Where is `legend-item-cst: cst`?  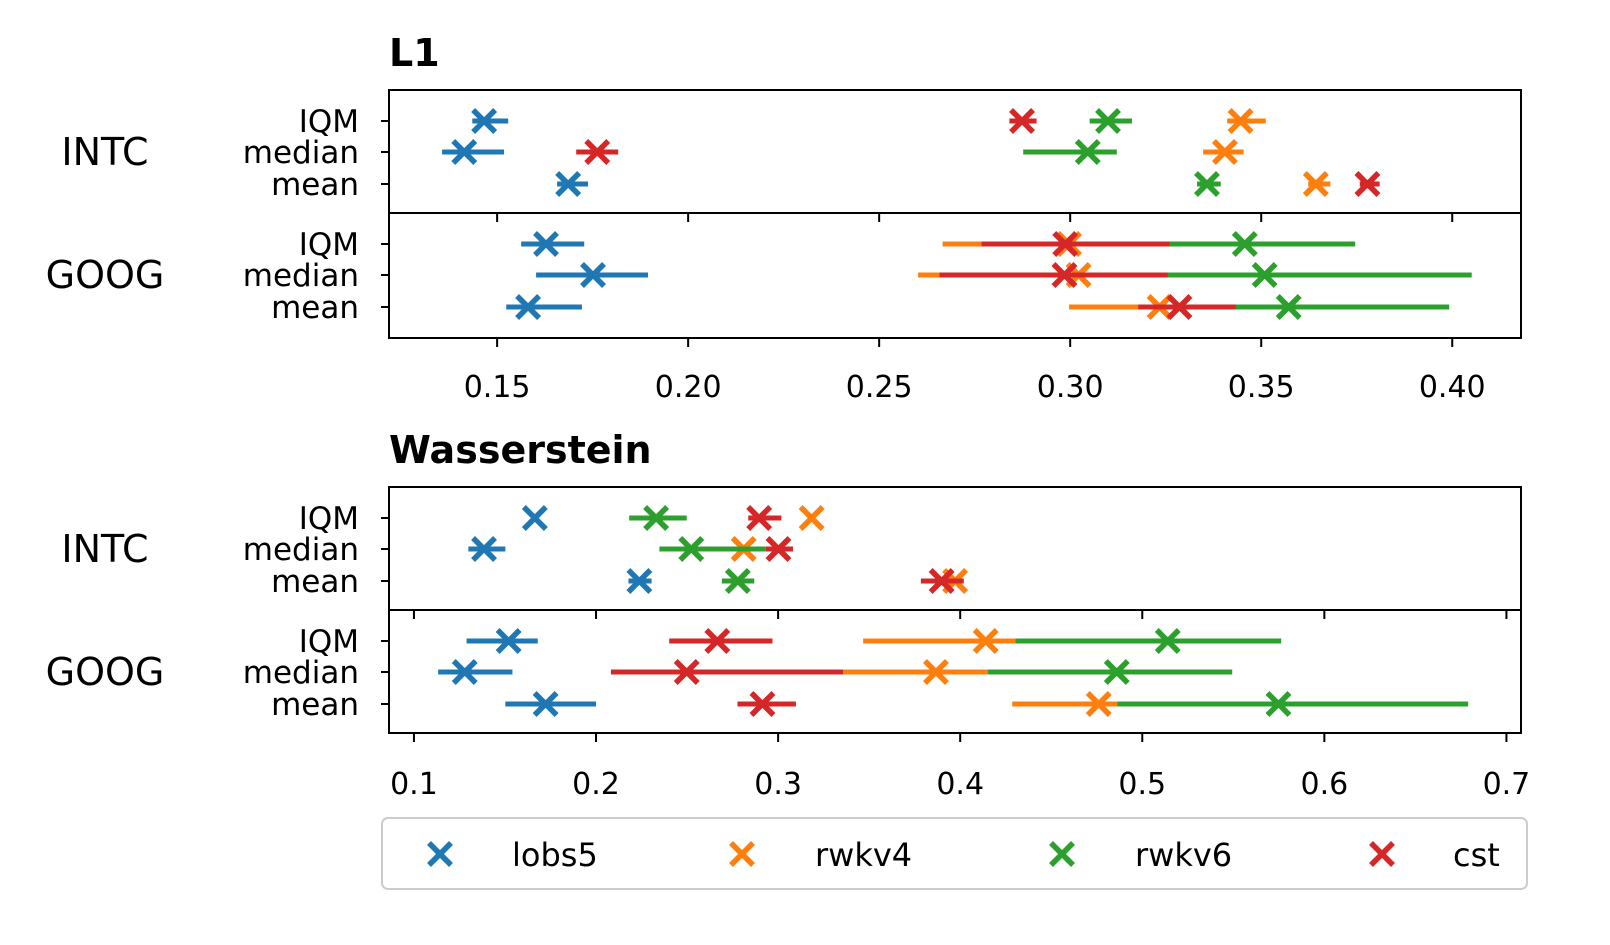 legend-item-cst: cst is located at coordinates (1434, 855).